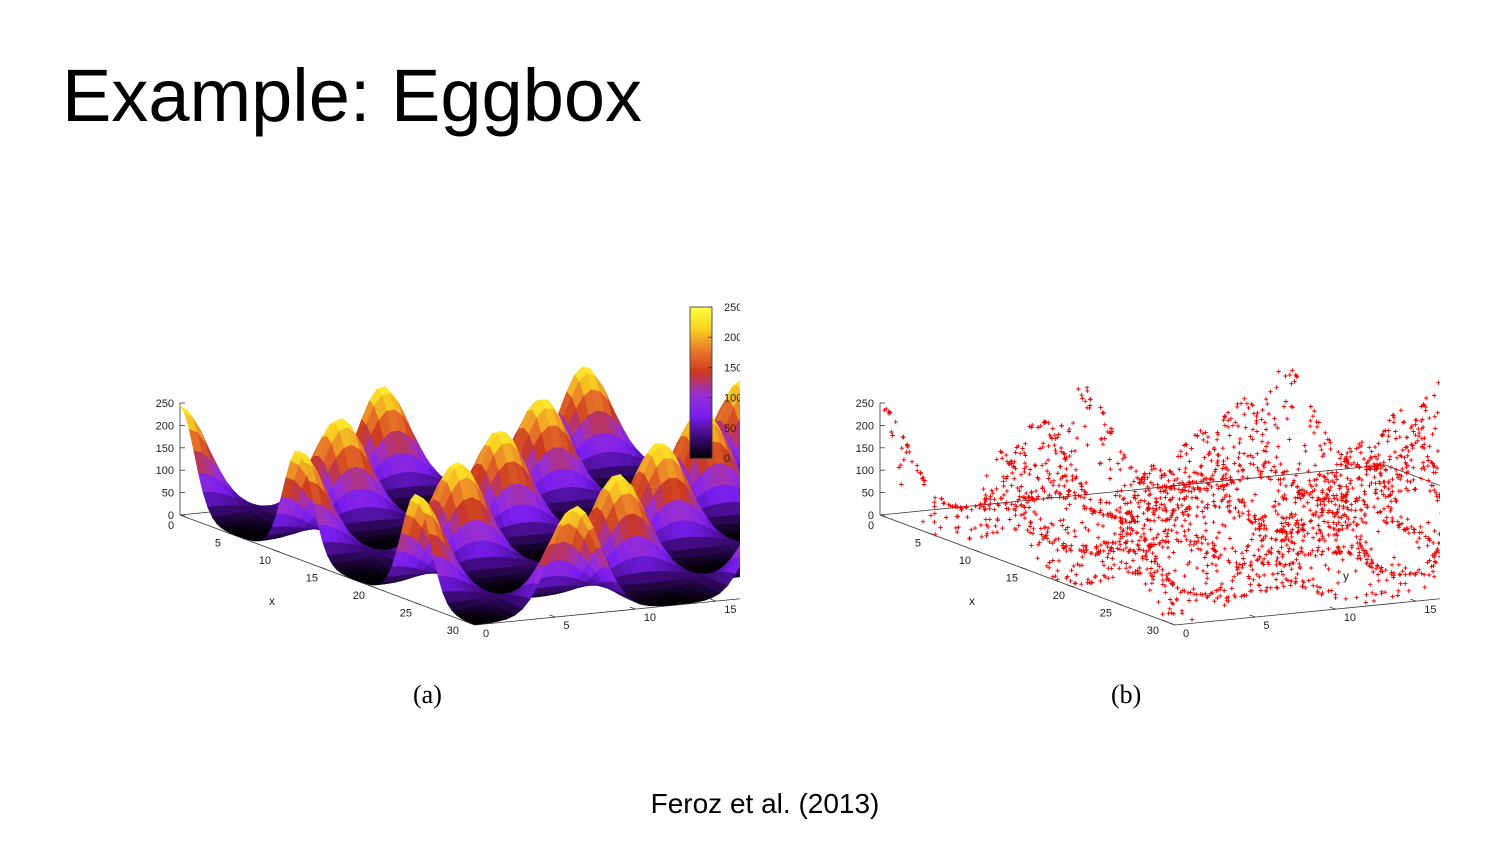 The image size is (1499, 860). I want to click on colorbar-tick-label: 50, so click(730, 429).